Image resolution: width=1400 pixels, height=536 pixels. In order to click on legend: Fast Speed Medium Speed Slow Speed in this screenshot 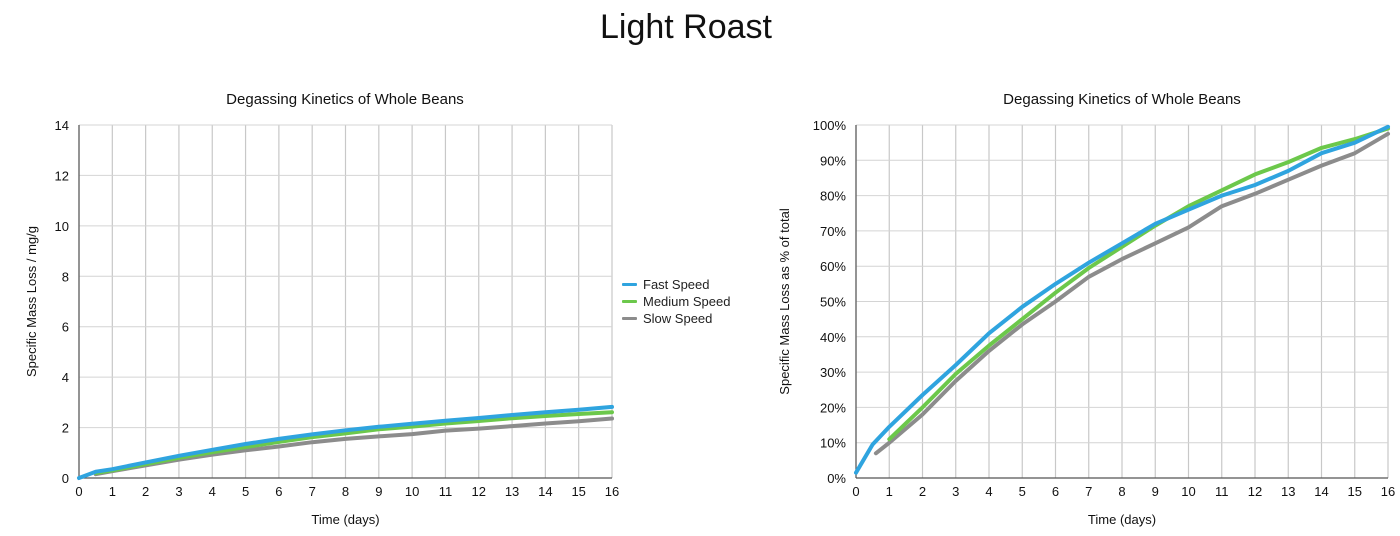, I will do `click(676, 301)`.